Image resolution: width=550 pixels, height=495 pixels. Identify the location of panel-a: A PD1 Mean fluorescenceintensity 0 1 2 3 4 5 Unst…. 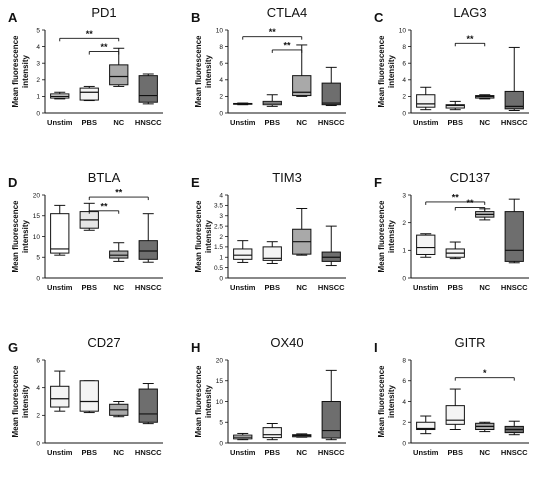
(85, 66).